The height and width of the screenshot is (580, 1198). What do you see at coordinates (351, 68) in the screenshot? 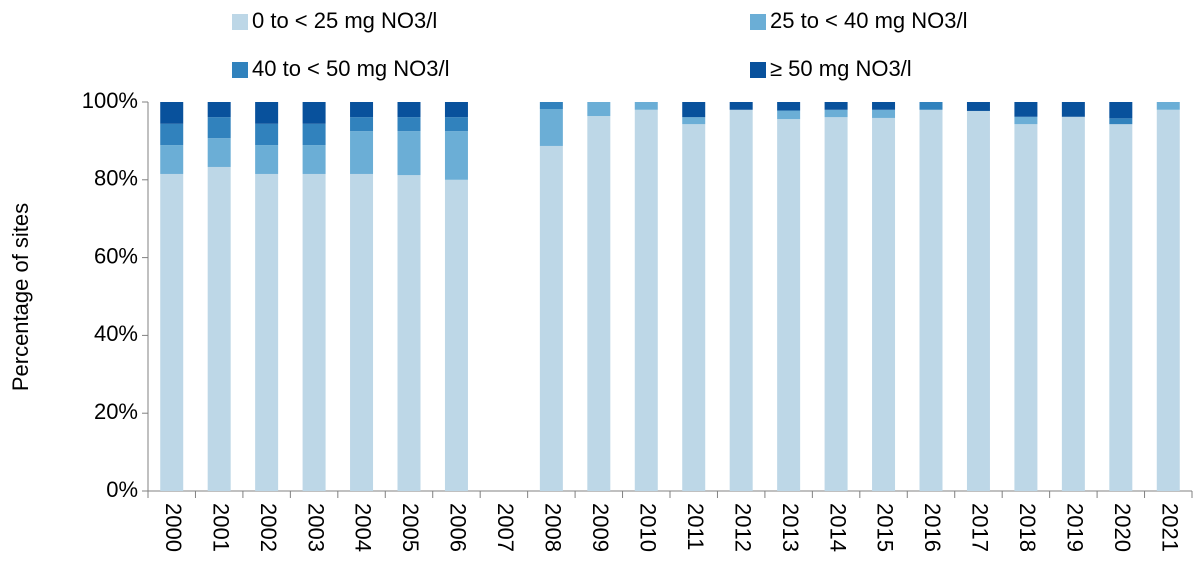
I see `legend-label: 40 to < 50 mg NO3/l` at bounding box center [351, 68].